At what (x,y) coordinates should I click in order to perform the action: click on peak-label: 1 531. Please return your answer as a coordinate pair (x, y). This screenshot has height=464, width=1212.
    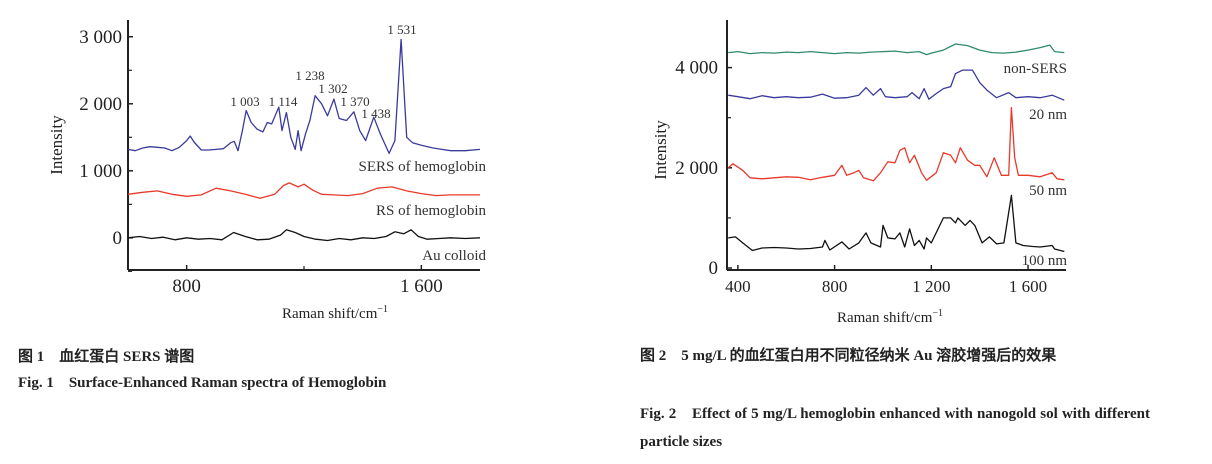
    Looking at the image, I should click on (401, 29).